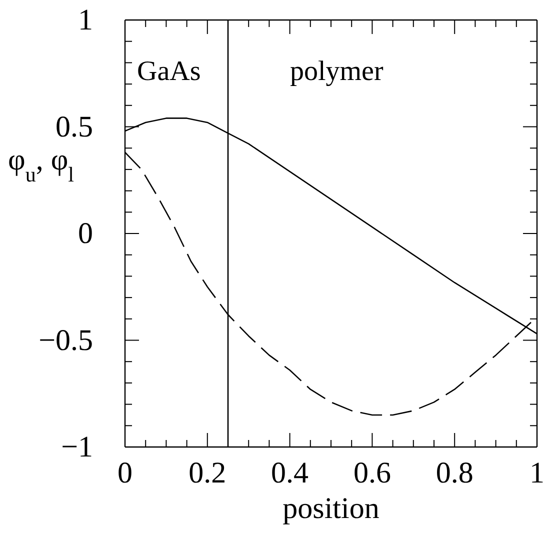  What do you see at coordinates (41, 164) in the screenshot?
I see `y-axis-title: φ$_{u}$, φ$_{l}$` at bounding box center [41, 164].